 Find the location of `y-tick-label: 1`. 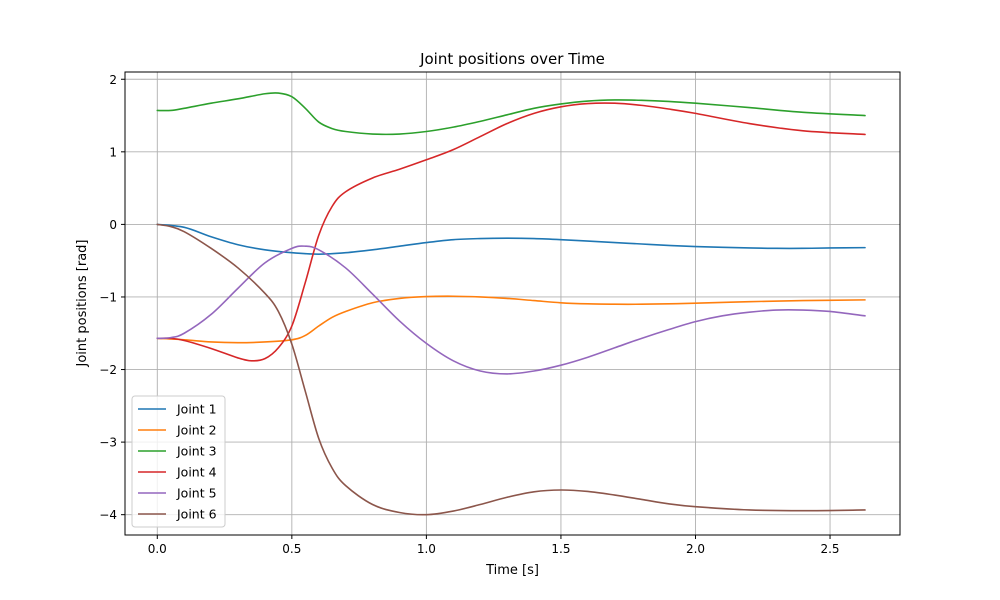

y-tick-label: 1 is located at coordinates (113, 152).